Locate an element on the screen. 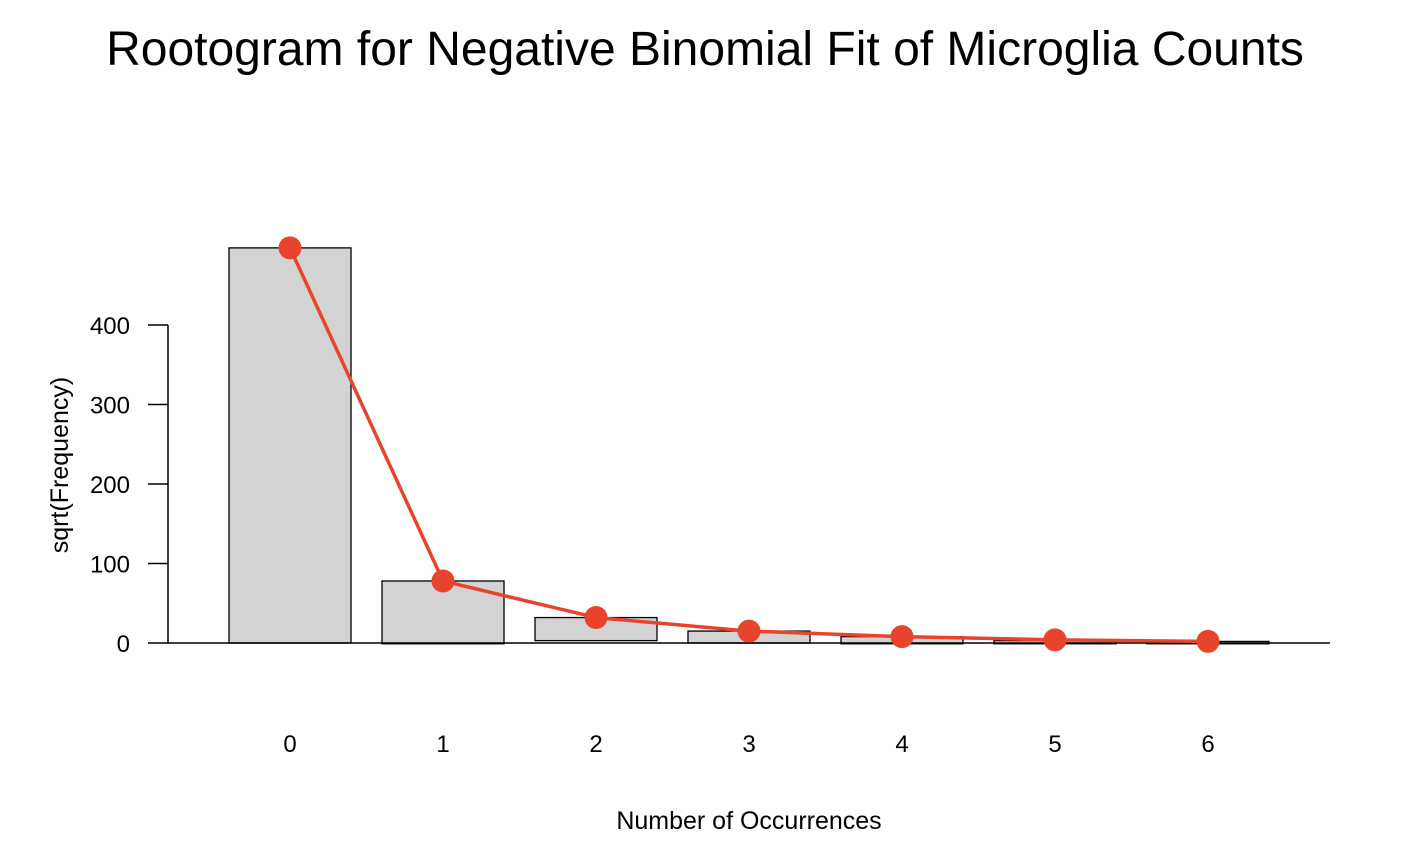 Image resolution: width=1410 pixels, height=866 pixels. x-tick-label: 4 is located at coordinates (901, 744).